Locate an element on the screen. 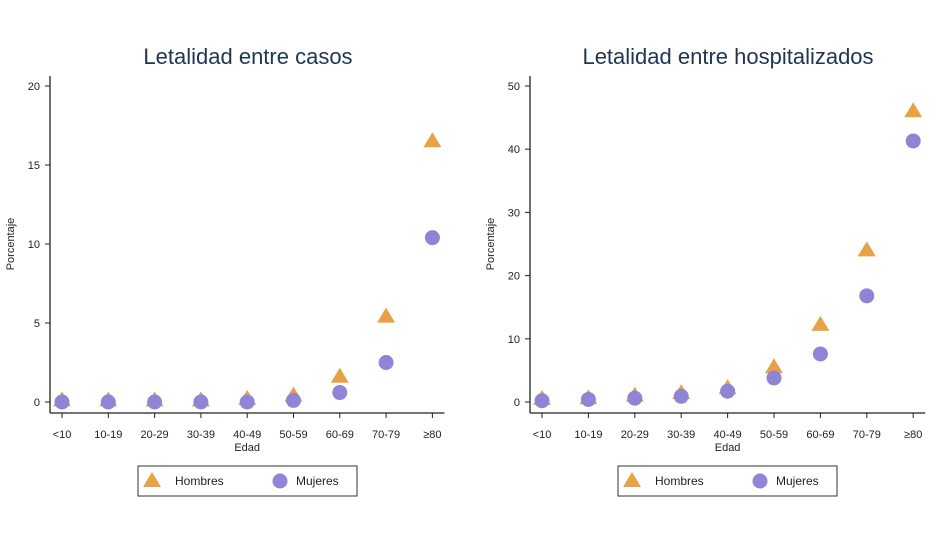 Image resolution: width=940 pixels, height=558 pixels. chart-title: Letalidad entre hospitalizados is located at coordinates (727, 56).